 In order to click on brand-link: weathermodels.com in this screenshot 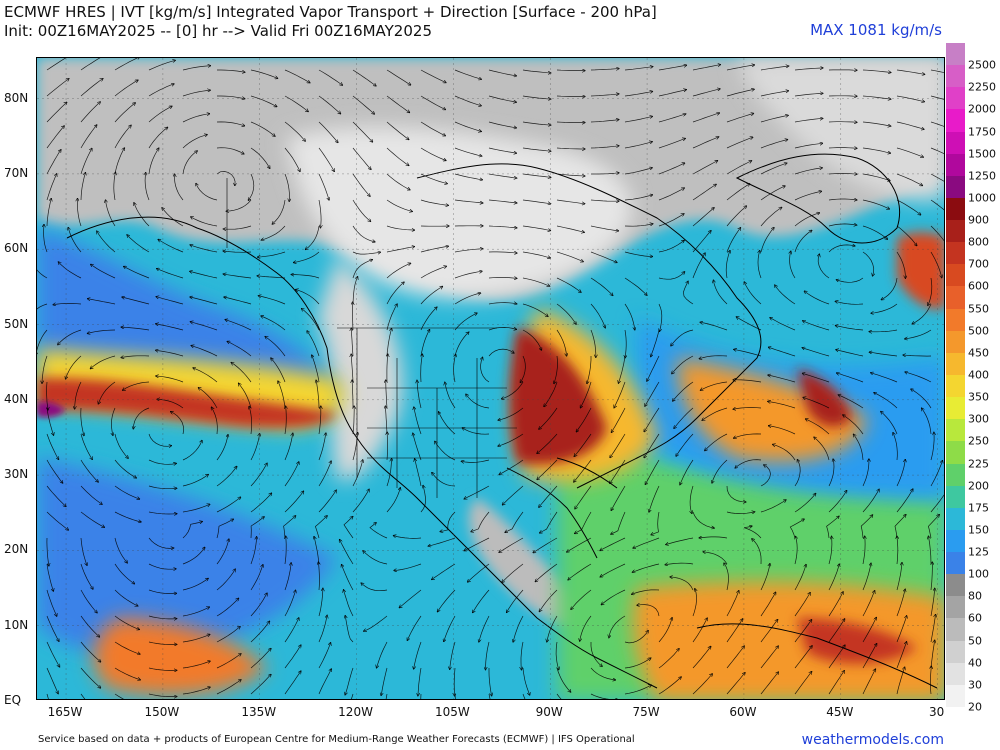, I will do `click(872, 740)`.